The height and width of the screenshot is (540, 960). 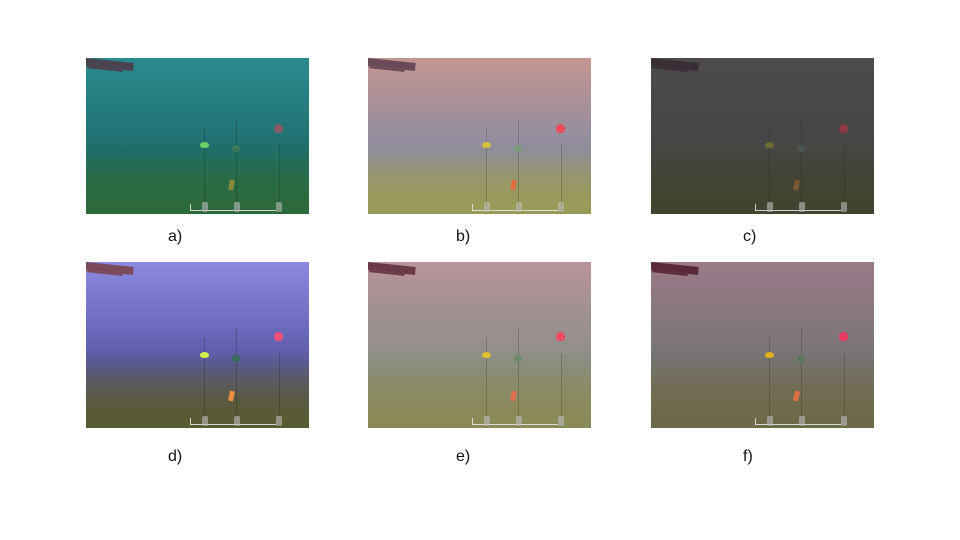 What do you see at coordinates (762, 345) in the screenshot?
I see `underwater-image-f` at bounding box center [762, 345].